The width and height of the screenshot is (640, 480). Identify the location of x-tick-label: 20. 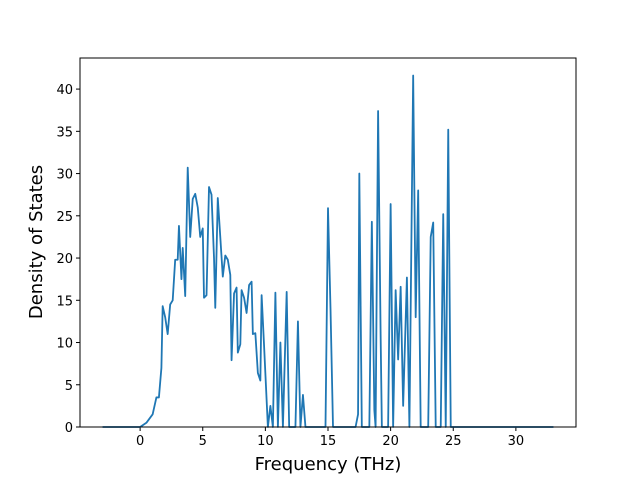
(390, 441).